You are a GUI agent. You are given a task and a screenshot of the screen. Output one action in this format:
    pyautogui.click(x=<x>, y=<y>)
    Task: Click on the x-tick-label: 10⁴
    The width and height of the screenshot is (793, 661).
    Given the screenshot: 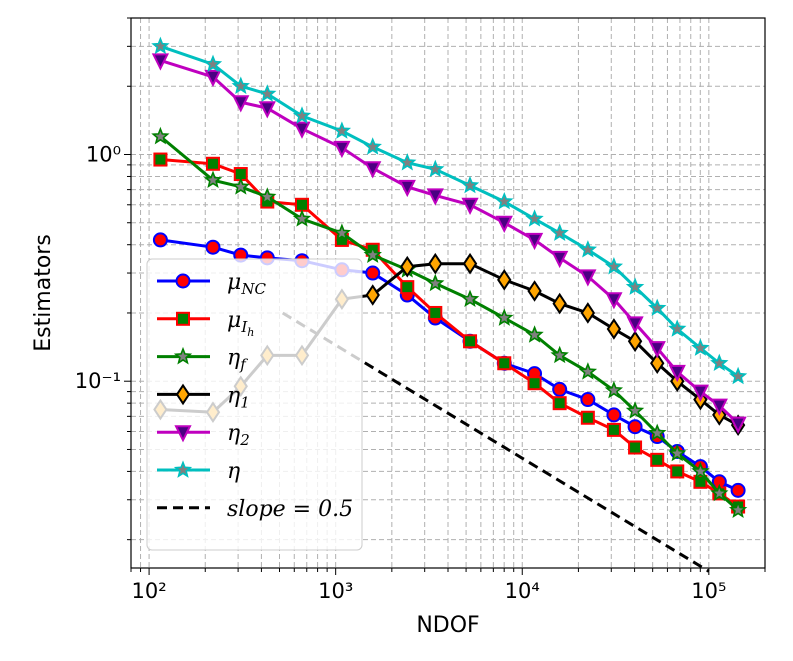 What is the action you would take?
    pyautogui.click(x=522, y=591)
    